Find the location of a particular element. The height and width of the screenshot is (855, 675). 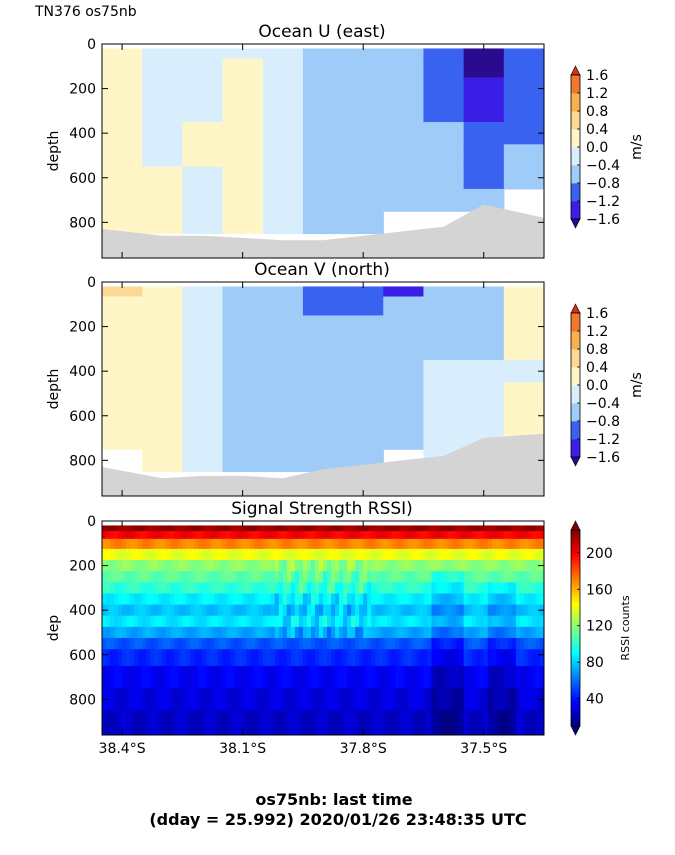

colorbar: 1.61.20.80.40.0−0.4−0.8−1.2−1.6m/s is located at coordinates (607, 385).